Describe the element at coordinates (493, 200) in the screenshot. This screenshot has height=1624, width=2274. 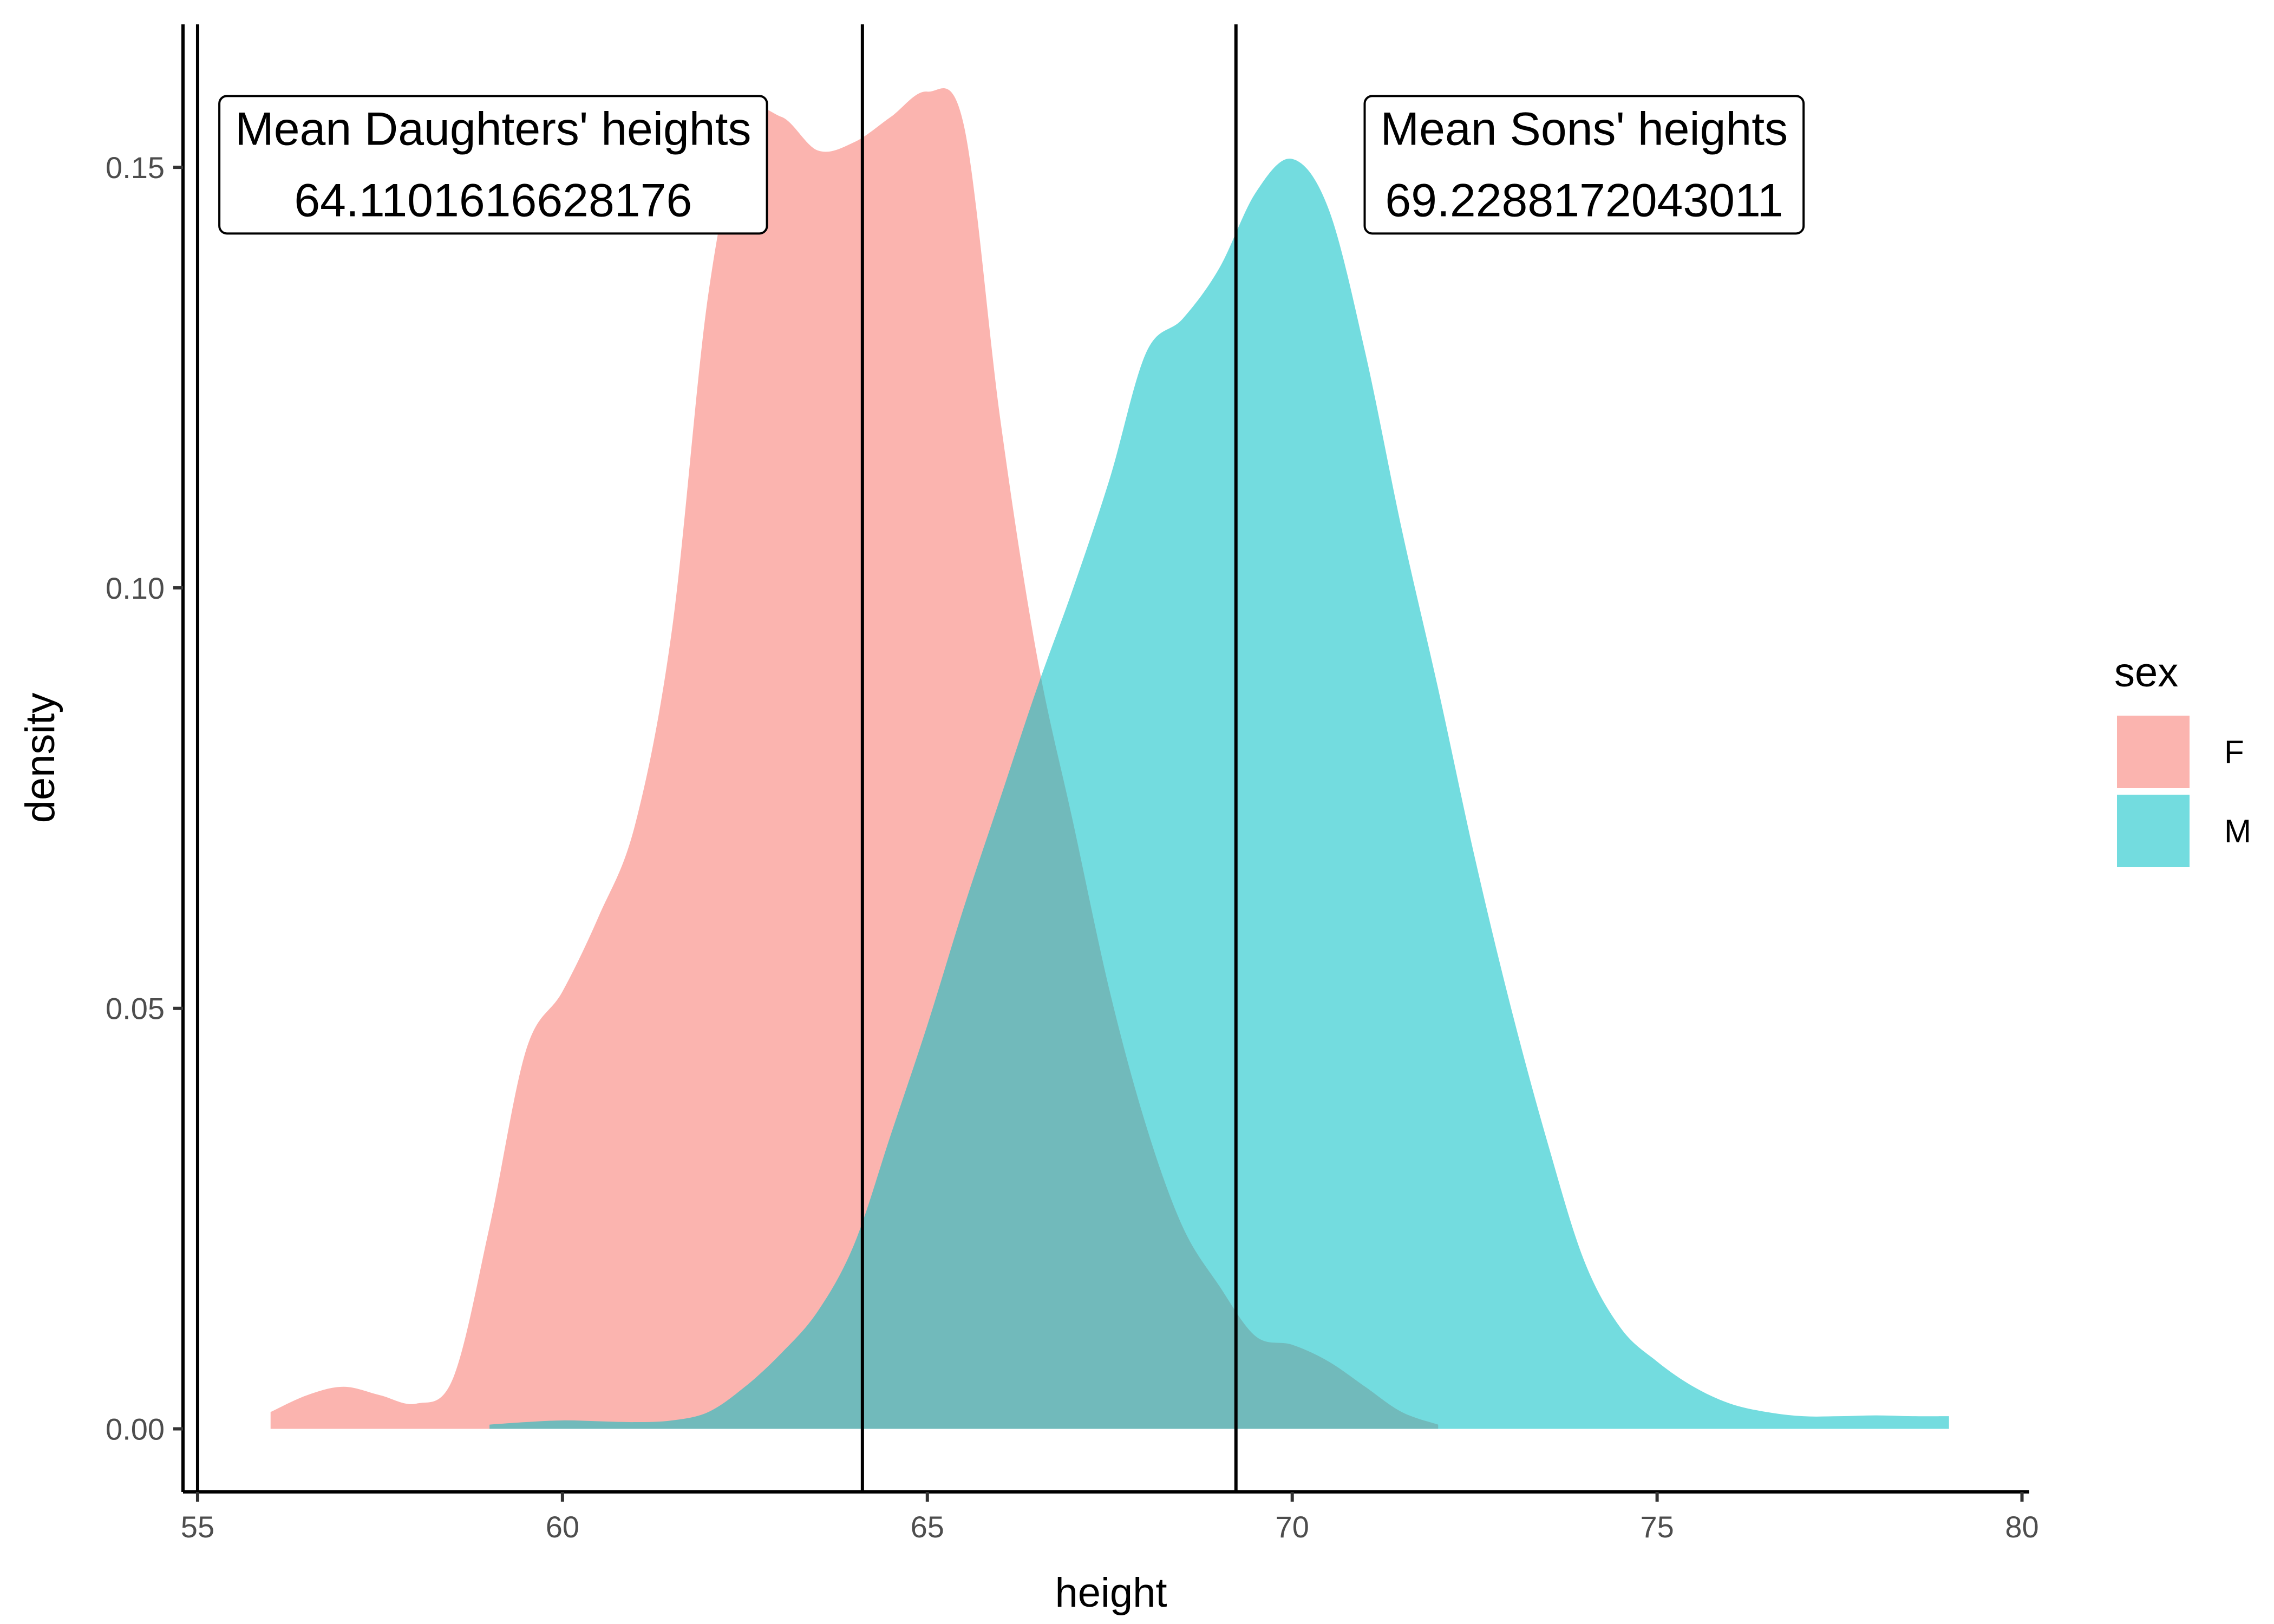
I see `annotation-value: 64.1101616628176` at that location.